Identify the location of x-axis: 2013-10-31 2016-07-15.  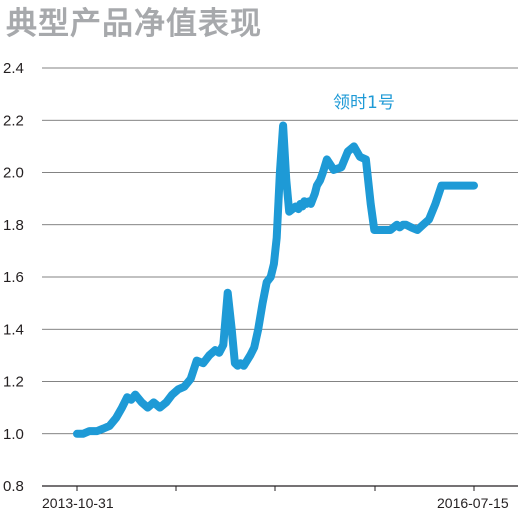
(275, 498).